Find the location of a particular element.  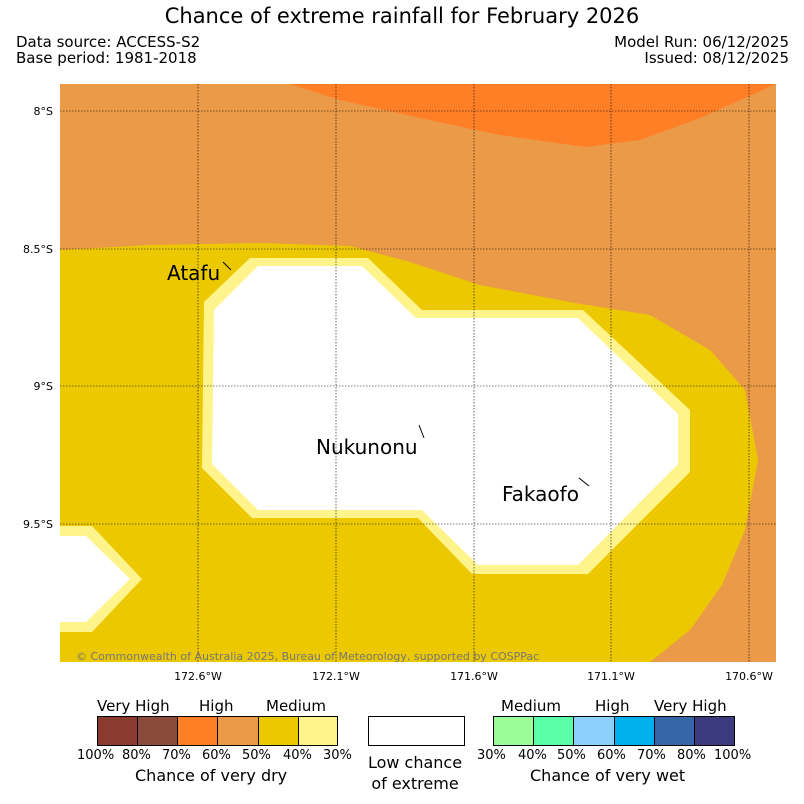

dry-caption-very-high: Very High is located at coordinates (133, 706).